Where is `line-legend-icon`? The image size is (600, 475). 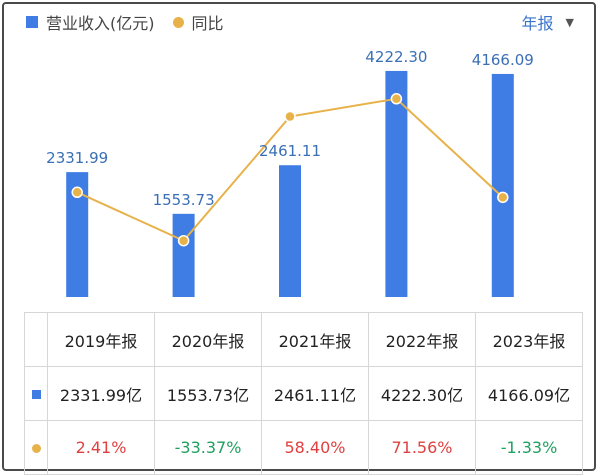 line-legend-icon is located at coordinates (178, 22).